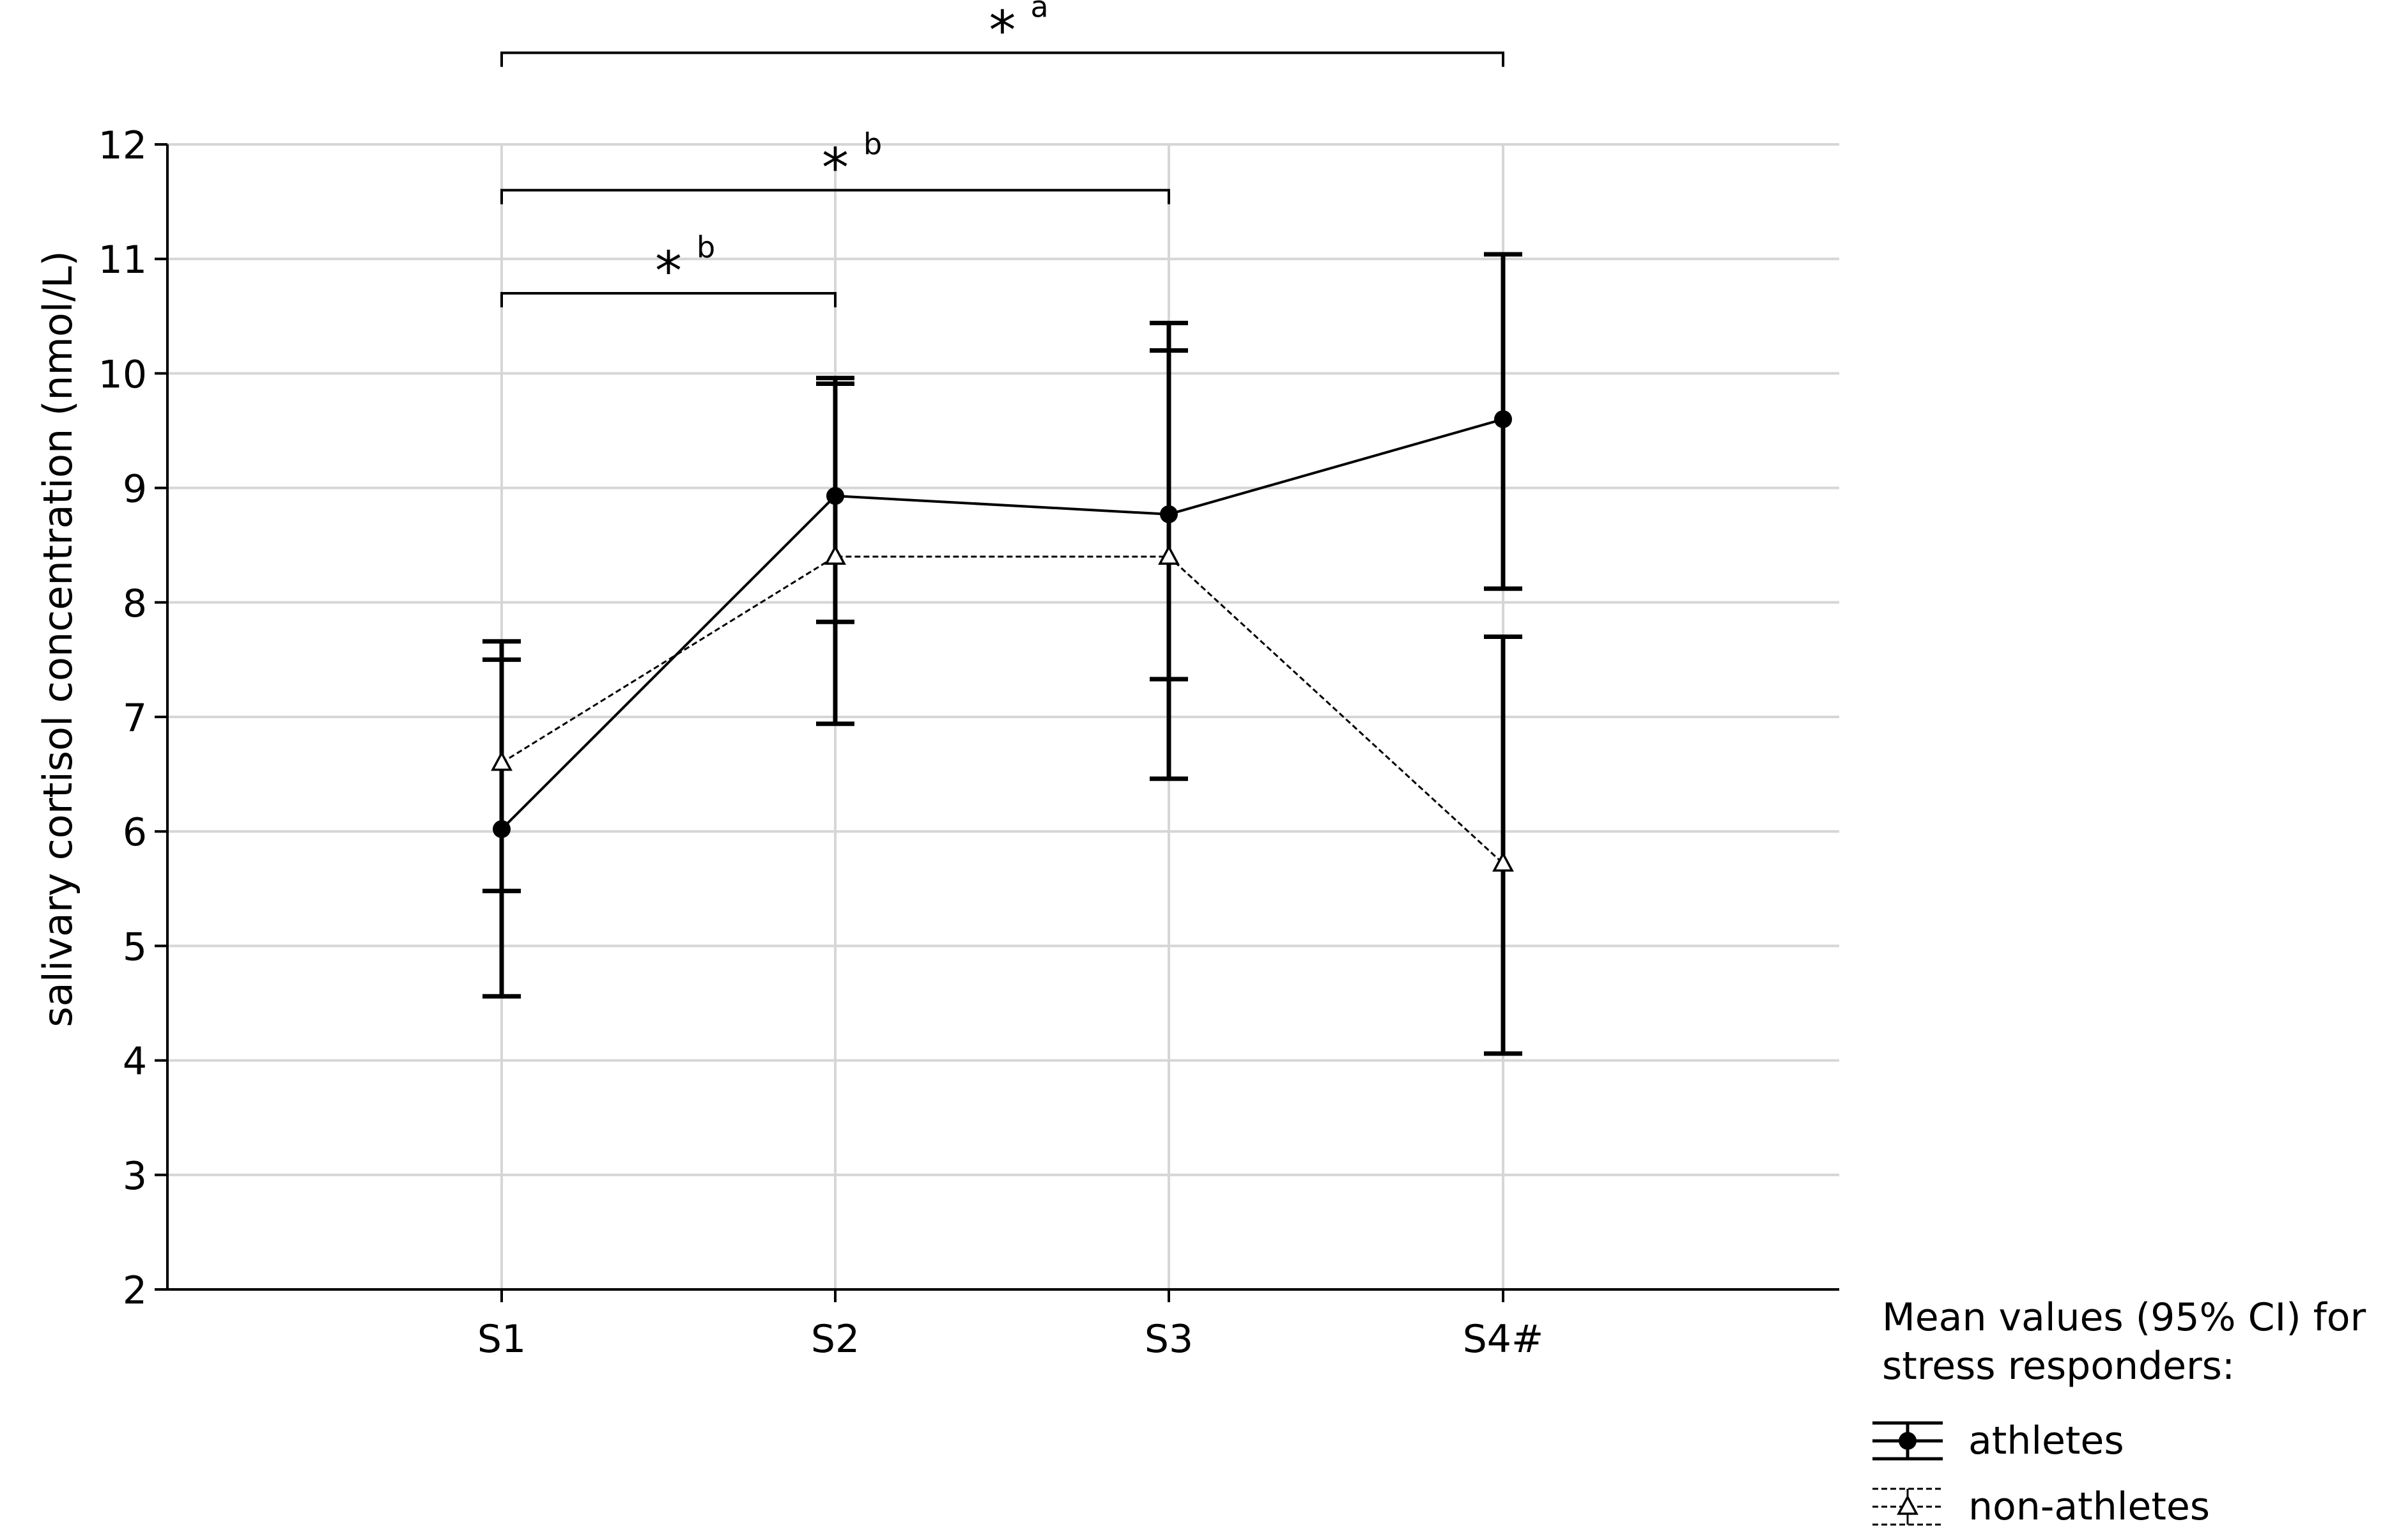 This screenshot has height=1538, width=2408. I want to click on y-tick-label: 2, so click(135, 1290).